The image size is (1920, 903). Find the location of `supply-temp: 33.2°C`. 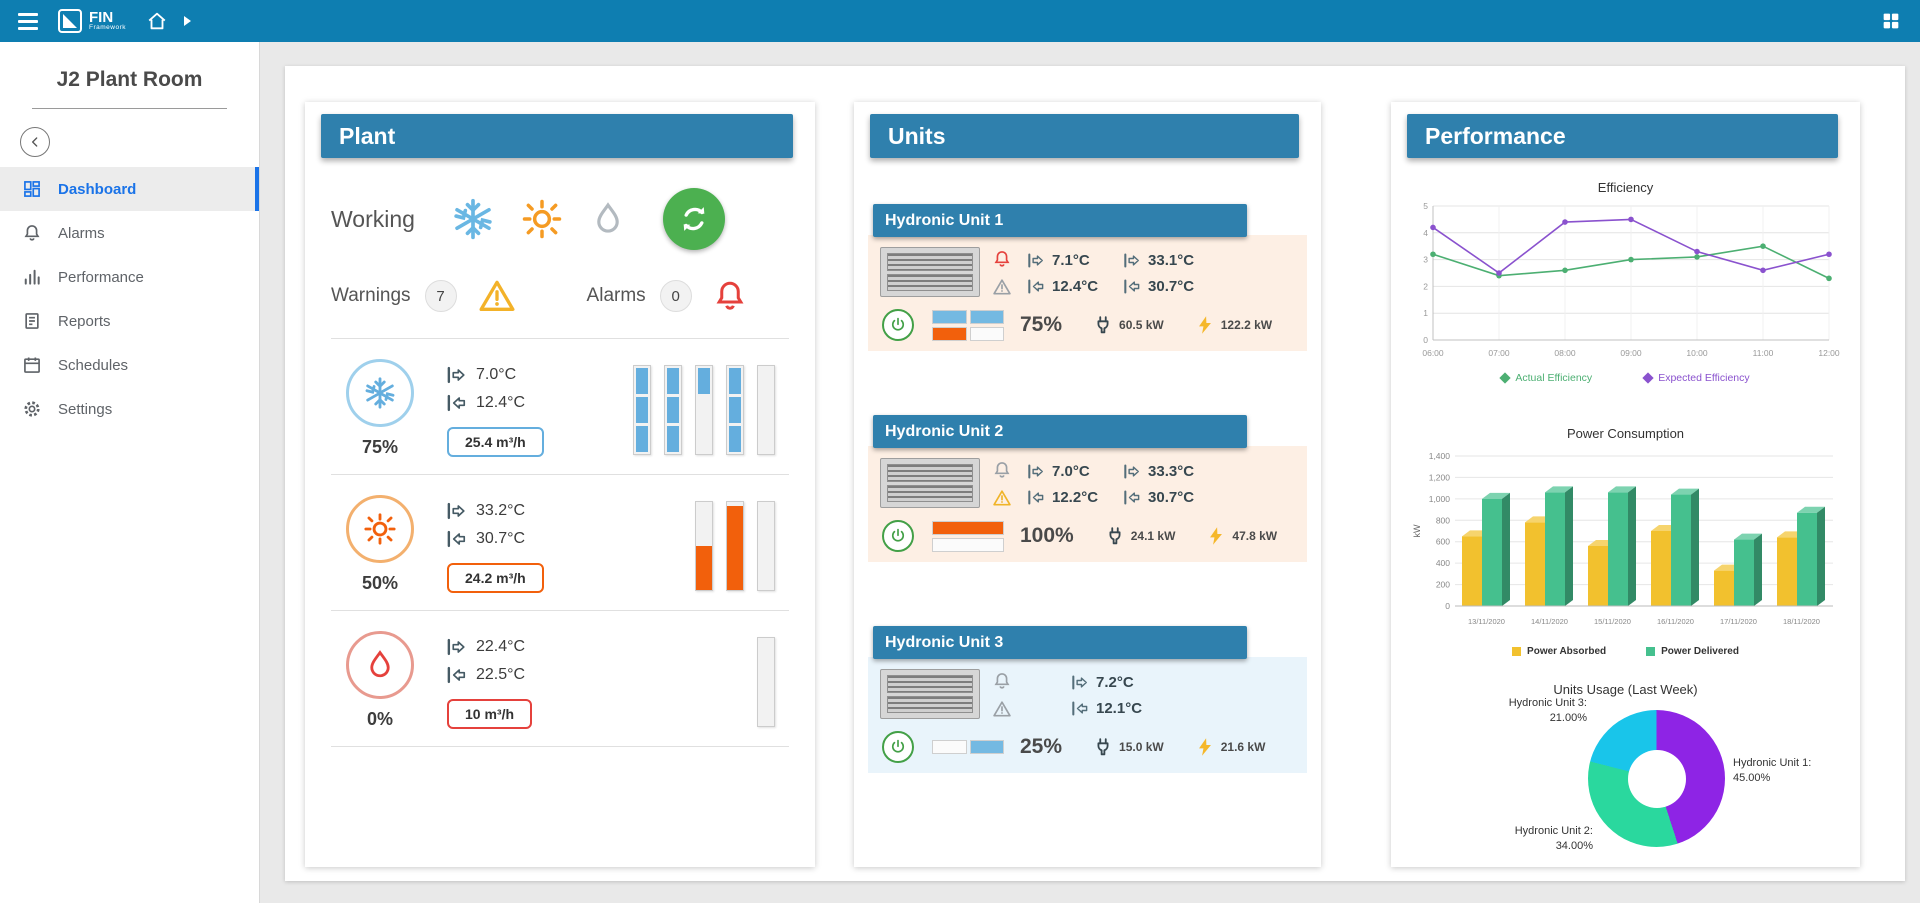

supply-temp: 33.2°C is located at coordinates (527, 511).